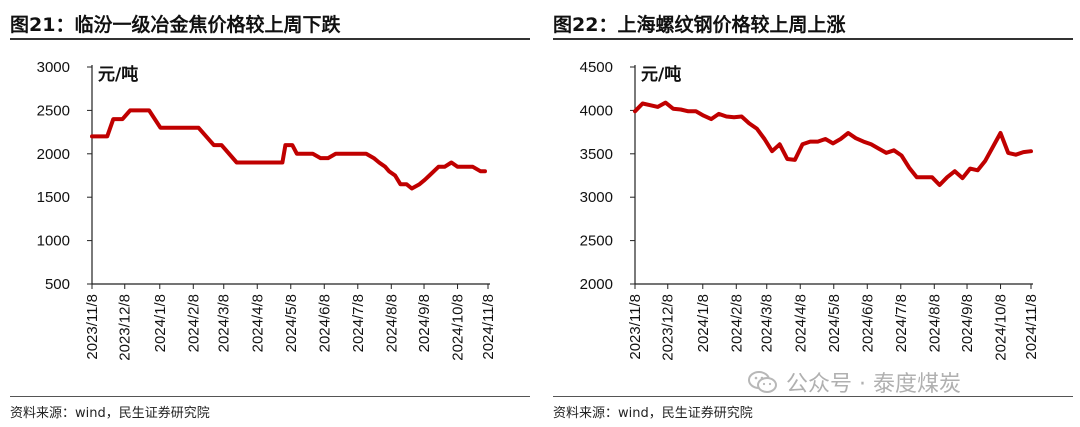  I want to click on y-tick-label: 500, so click(57, 284).